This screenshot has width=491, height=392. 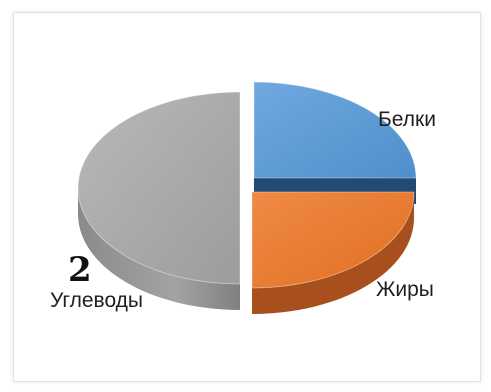 I want to click on slice-label-3: Углеводы, so click(x=96, y=300).